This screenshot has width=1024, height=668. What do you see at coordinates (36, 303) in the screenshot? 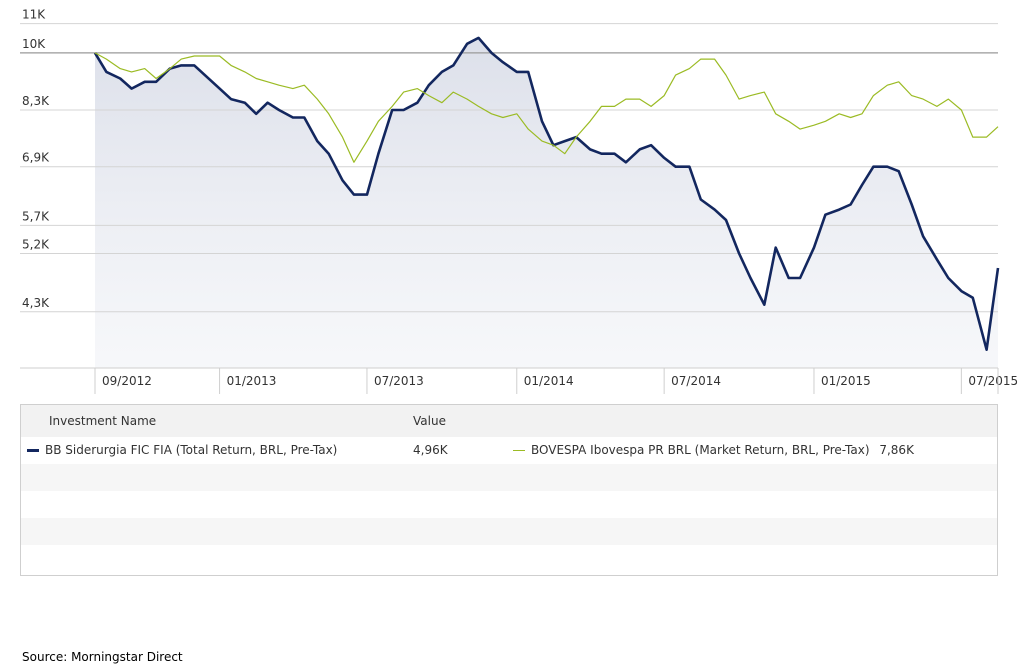
I see `y-tick-label: 4,3K` at bounding box center [36, 303].